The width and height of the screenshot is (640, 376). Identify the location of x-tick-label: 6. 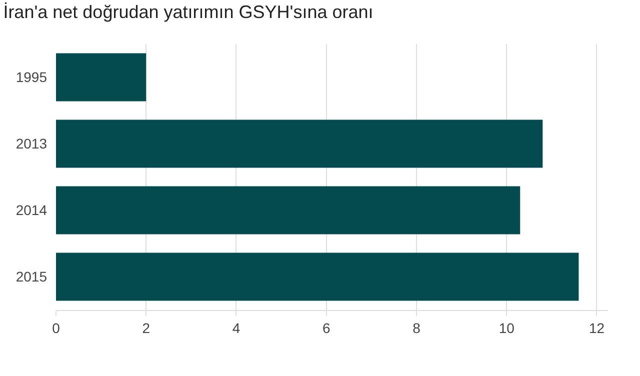
(326, 328).